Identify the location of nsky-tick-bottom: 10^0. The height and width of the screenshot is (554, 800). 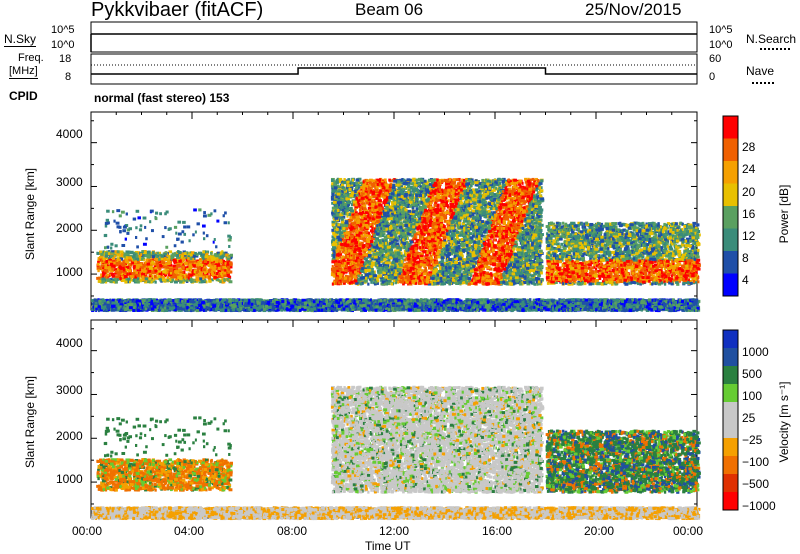
(63, 45).